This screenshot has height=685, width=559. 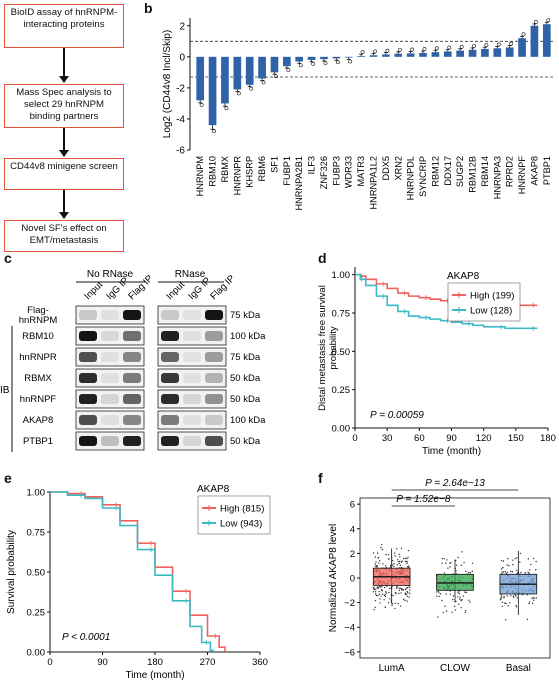 What do you see at coordinates (38, 320) in the screenshot?
I see `row-label-hnrnpm: hnRNPM` at bounding box center [38, 320].